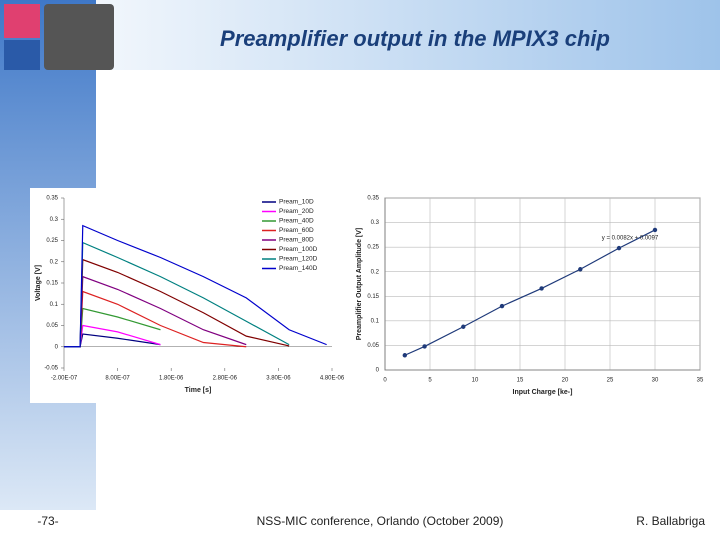  I want to click on photo, so click(79, 37).